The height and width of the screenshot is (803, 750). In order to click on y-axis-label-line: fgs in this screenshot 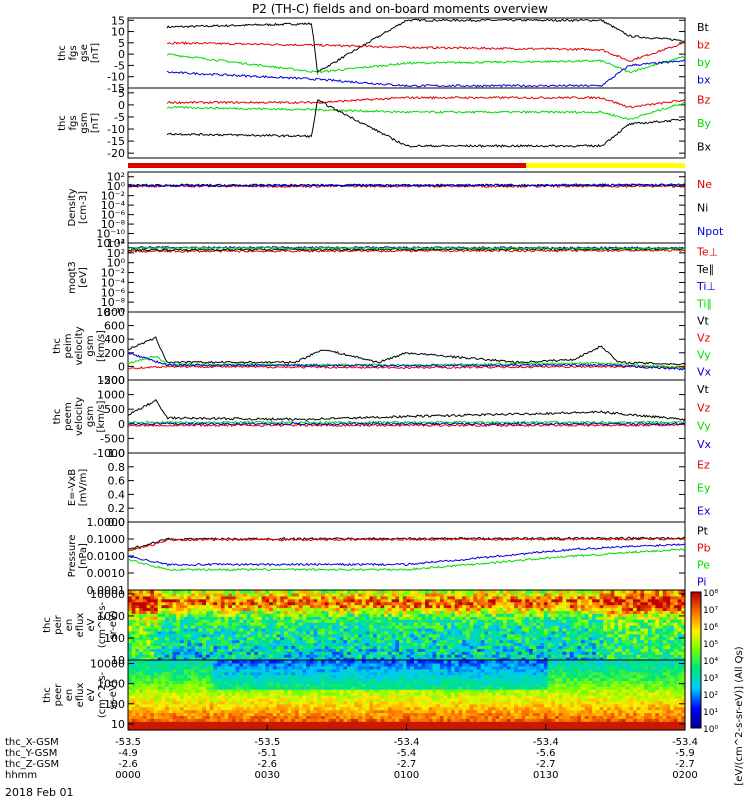, I will do `click(73, 122)`.